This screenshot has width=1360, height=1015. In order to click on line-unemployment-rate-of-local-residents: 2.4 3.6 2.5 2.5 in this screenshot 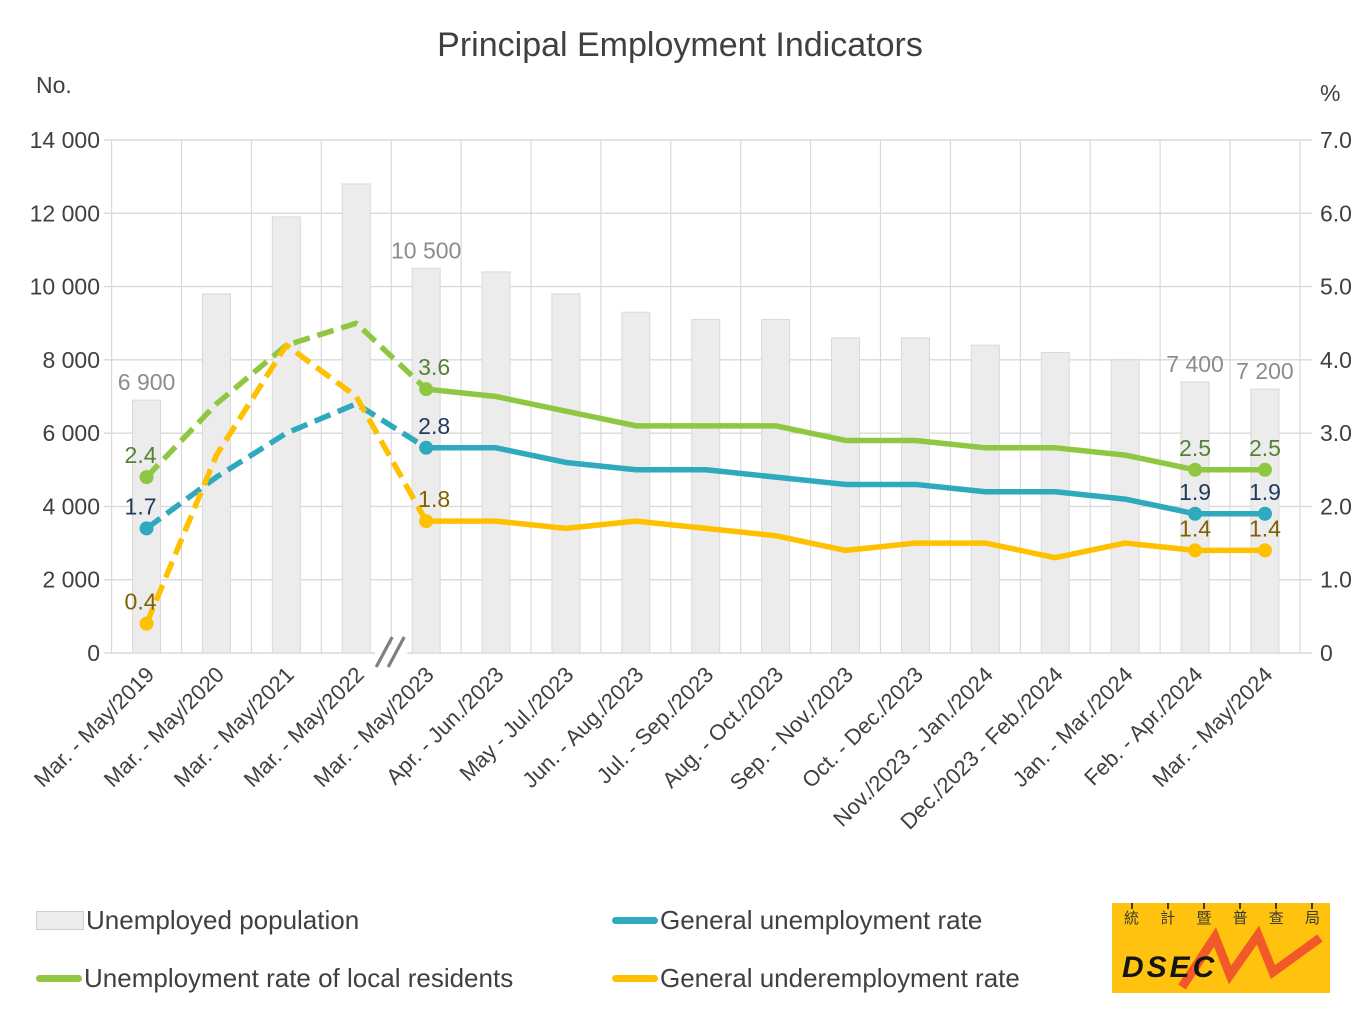, I will do `click(703, 402)`.